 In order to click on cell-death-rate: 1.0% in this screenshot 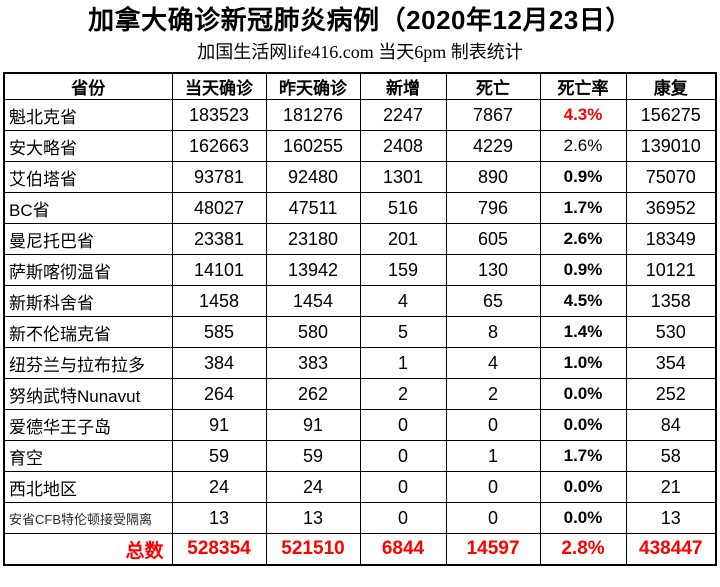, I will do `click(583, 363)`.